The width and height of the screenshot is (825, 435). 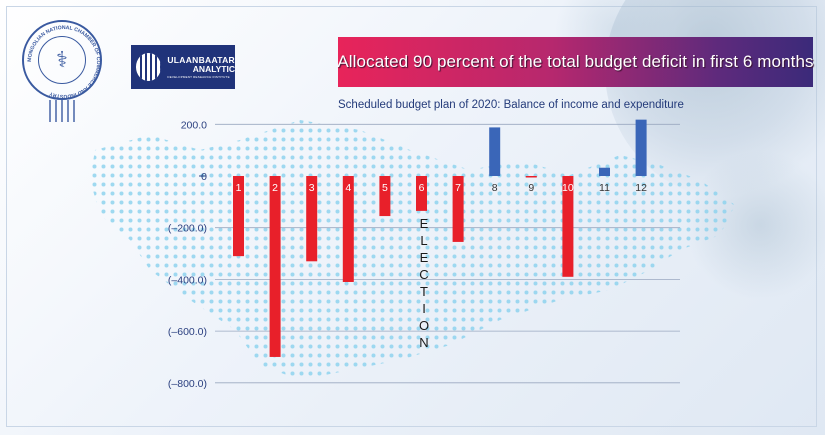 What do you see at coordinates (424, 240) in the screenshot?
I see `election-letter: L` at bounding box center [424, 240].